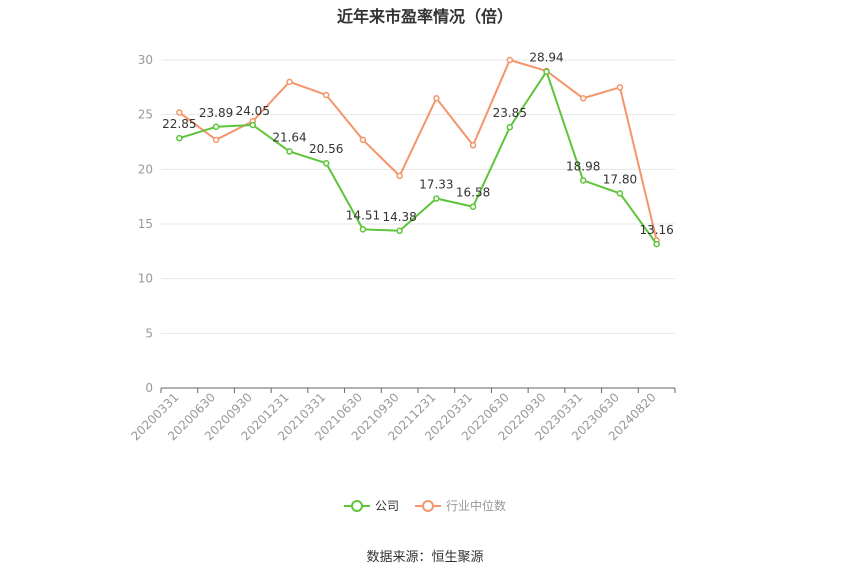 This screenshot has width=850, height=575. I want to click on data-label: 24.05, so click(253, 111).